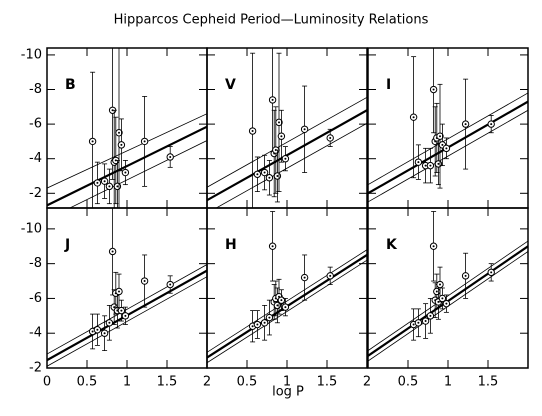  Describe the element at coordinates (231, 245) in the screenshot. I see `panel-label: H` at that location.